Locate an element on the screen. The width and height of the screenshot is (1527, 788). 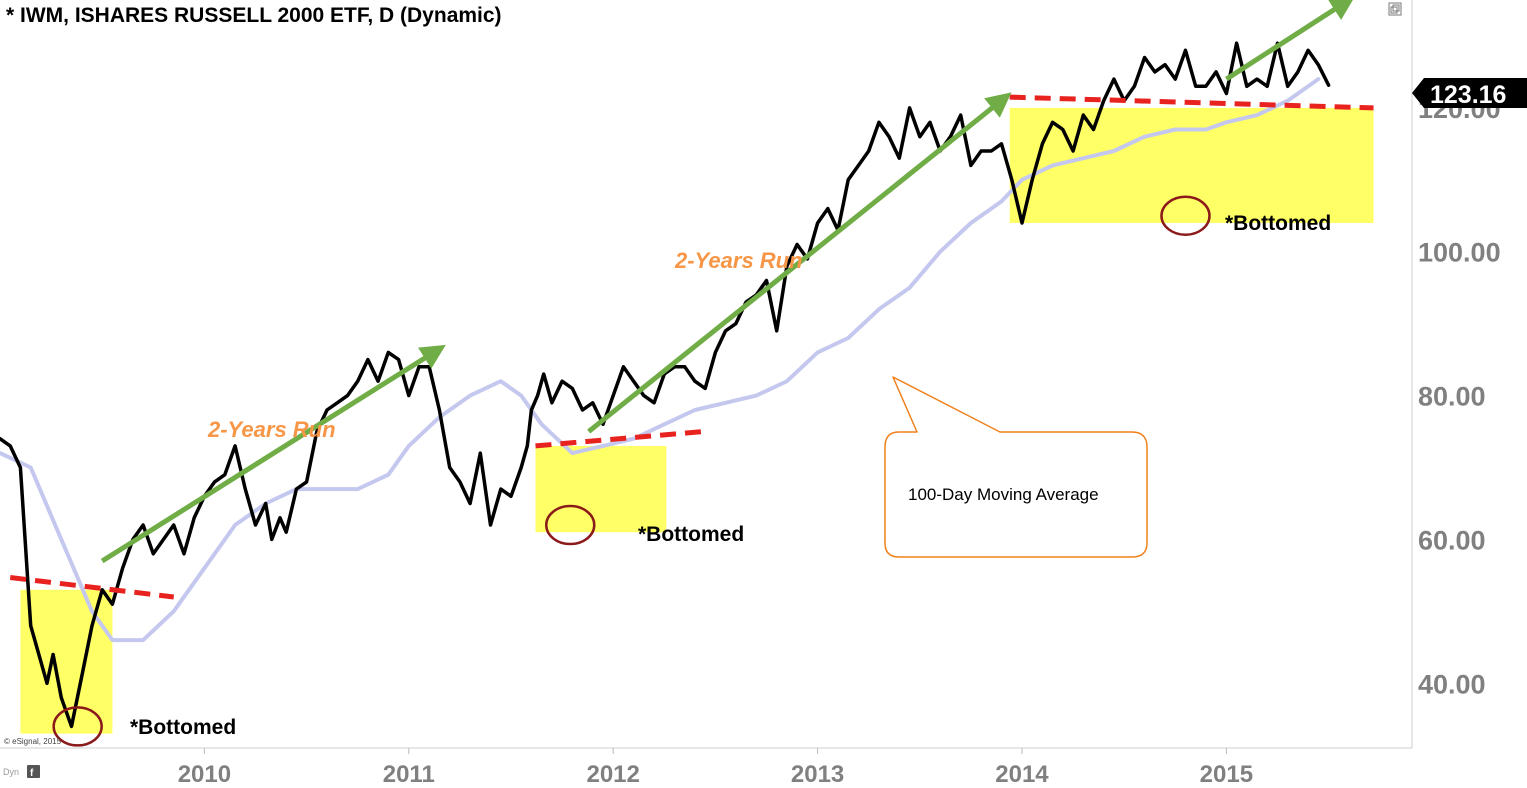
copyright-text: © eSignal, 2015 is located at coordinates (33, 741).